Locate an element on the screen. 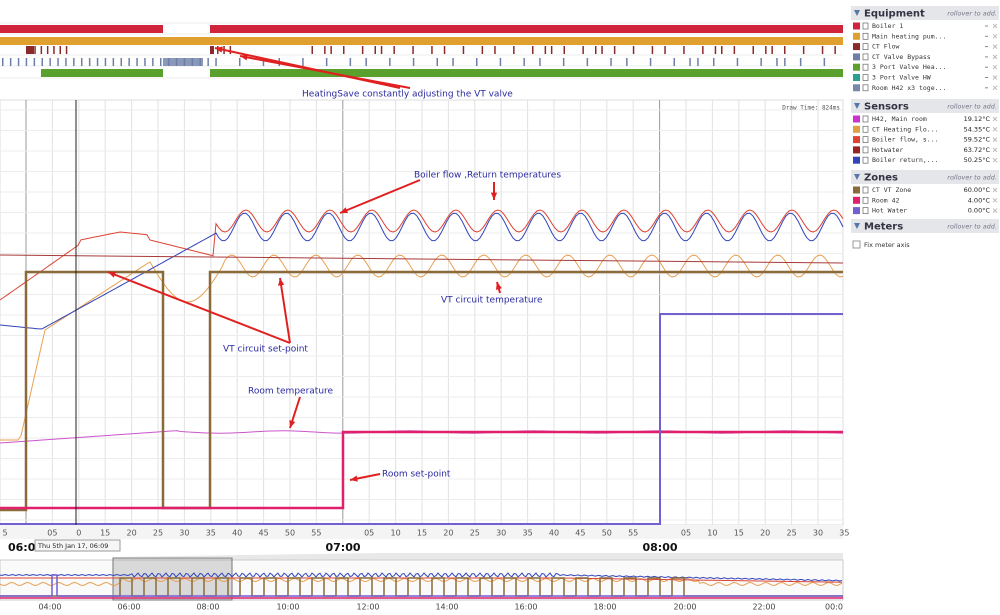  item-name: CT Flow is located at coordinates (885, 47).